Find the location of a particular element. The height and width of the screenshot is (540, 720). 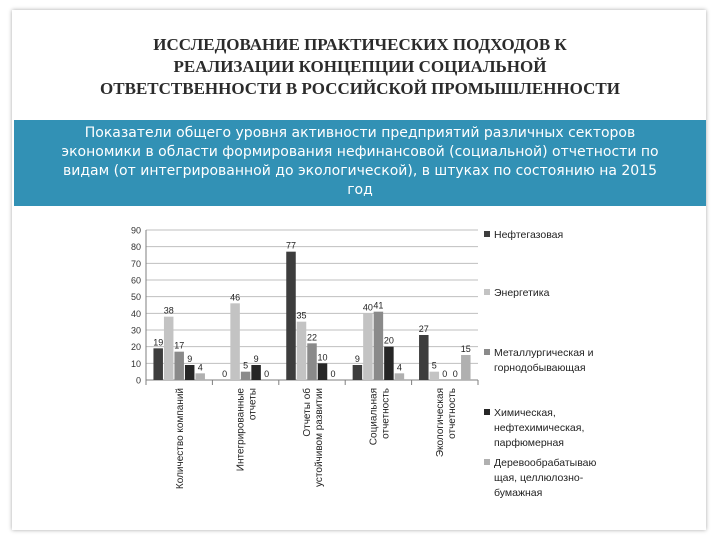

y-tick-label: 40 is located at coordinates (136, 314).